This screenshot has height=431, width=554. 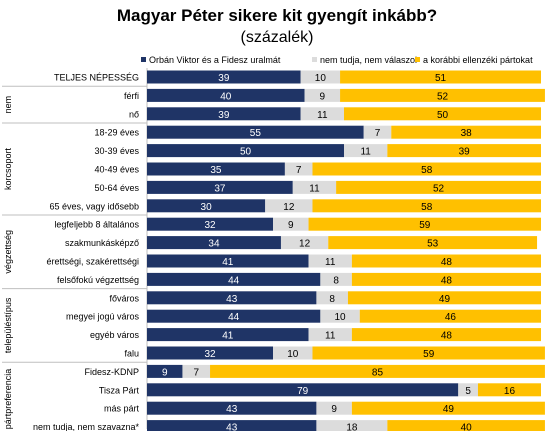 I want to click on category-label: 50-64 éves, so click(x=116, y=188).